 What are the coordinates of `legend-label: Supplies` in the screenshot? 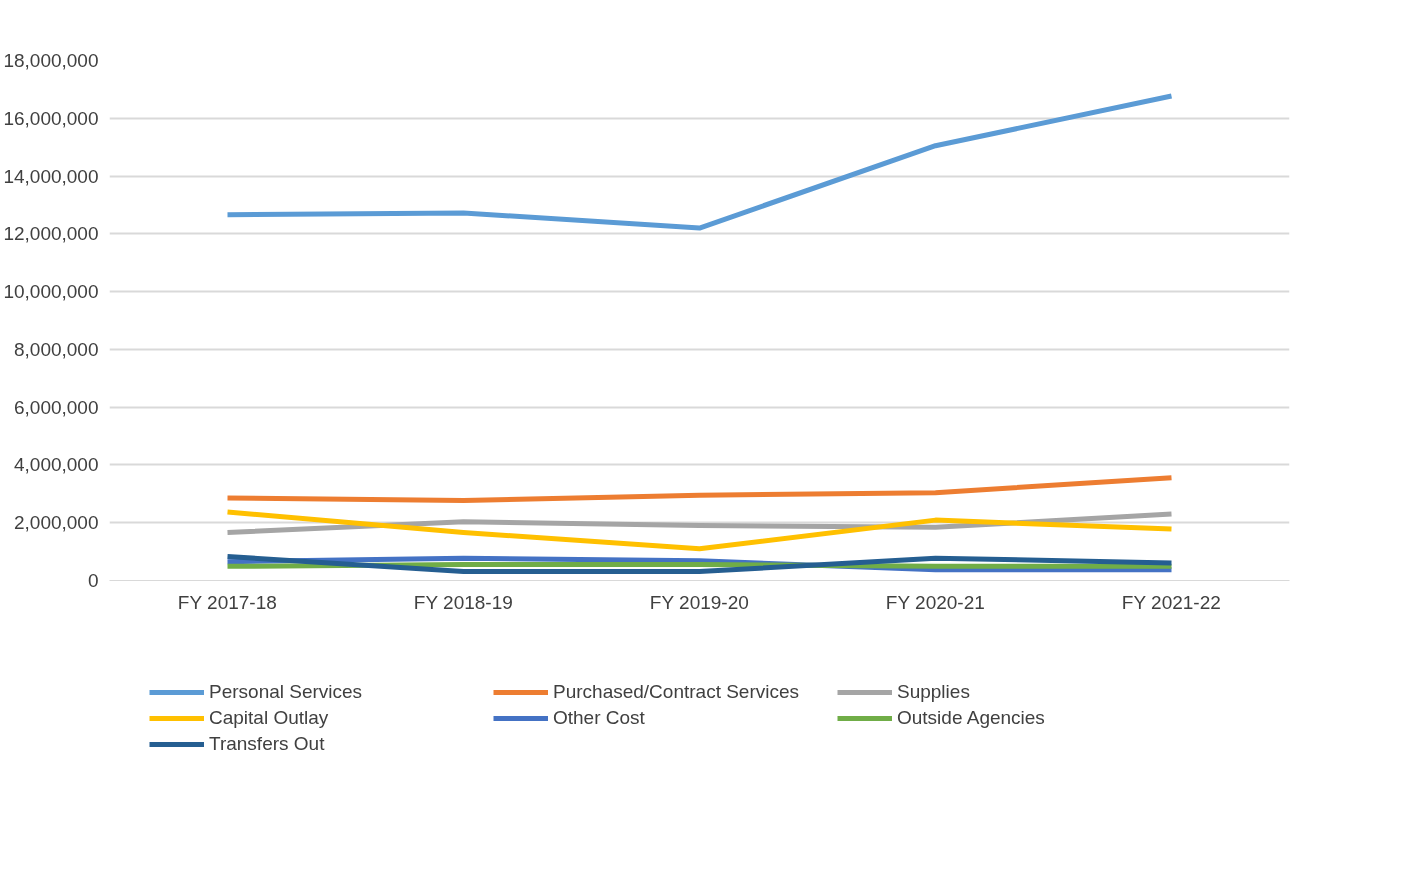 It's located at (934, 692).